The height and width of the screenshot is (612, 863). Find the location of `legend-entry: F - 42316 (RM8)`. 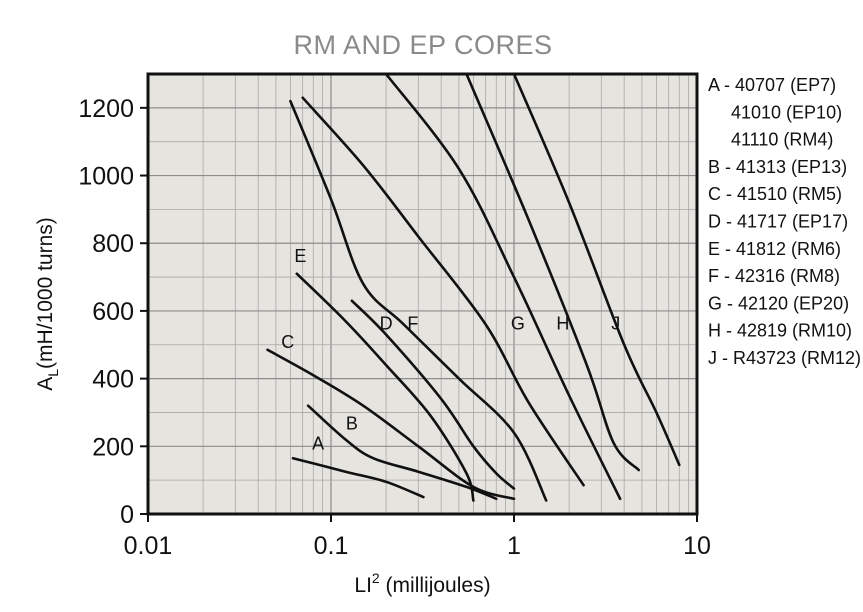

legend-entry: F - 42316 (RM8) is located at coordinates (774, 276).